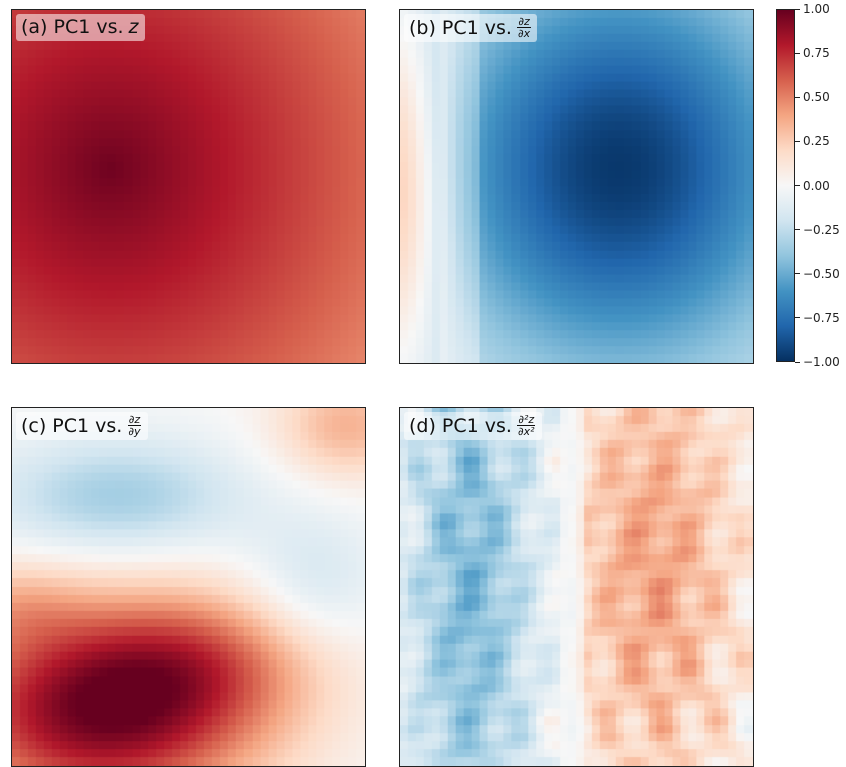 This screenshot has height=767, width=846. Describe the element at coordinates (524, 33) in the screenshot. I see `panel-b-fraction-denominator: ∂x` at that location.